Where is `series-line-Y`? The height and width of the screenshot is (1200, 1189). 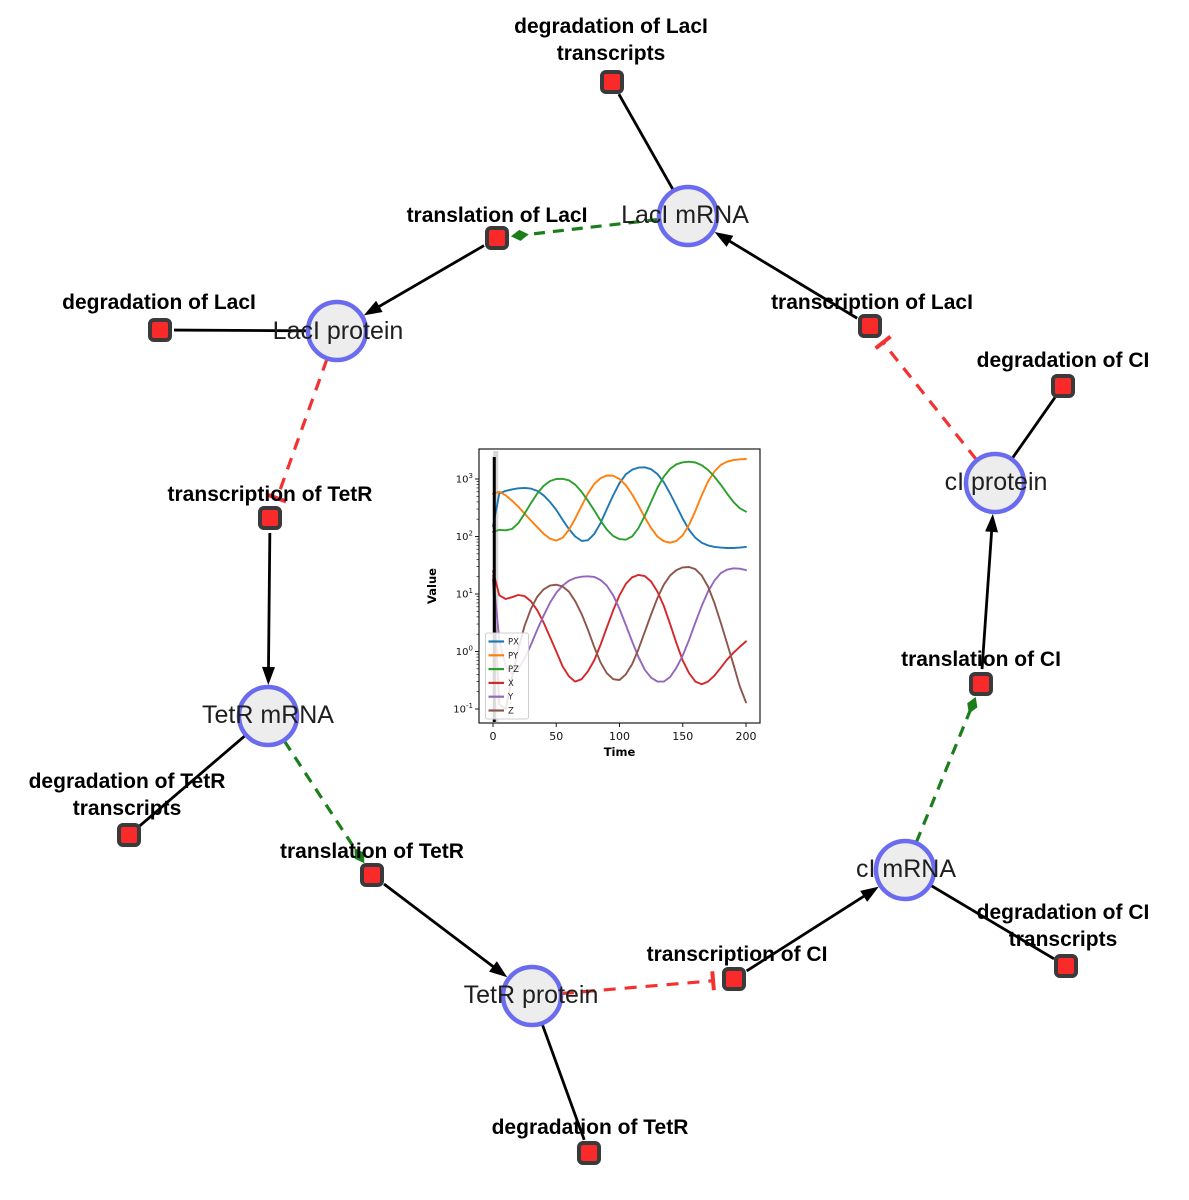
series-line-Y is located at coordinates (619, 625).